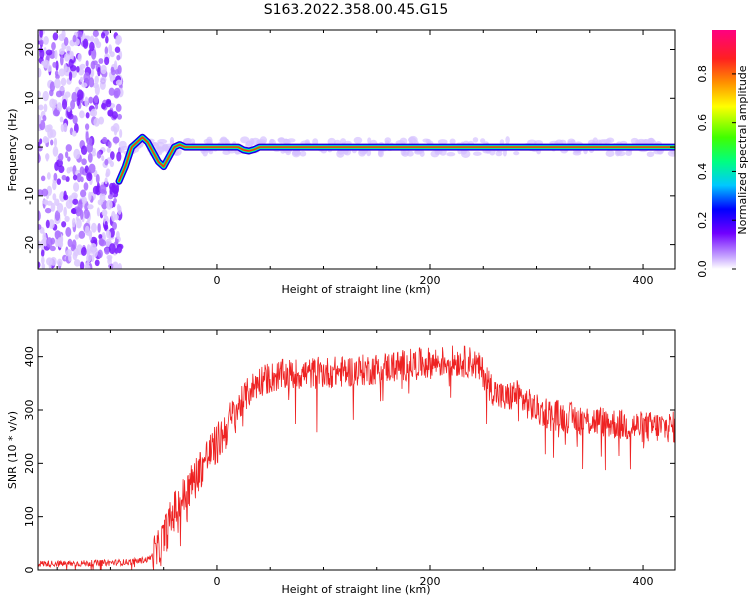  Describe the element at coordinates (742, 149) in the screenshot. I see `colorbar-label: Normalized spectral amplitude` at that location.